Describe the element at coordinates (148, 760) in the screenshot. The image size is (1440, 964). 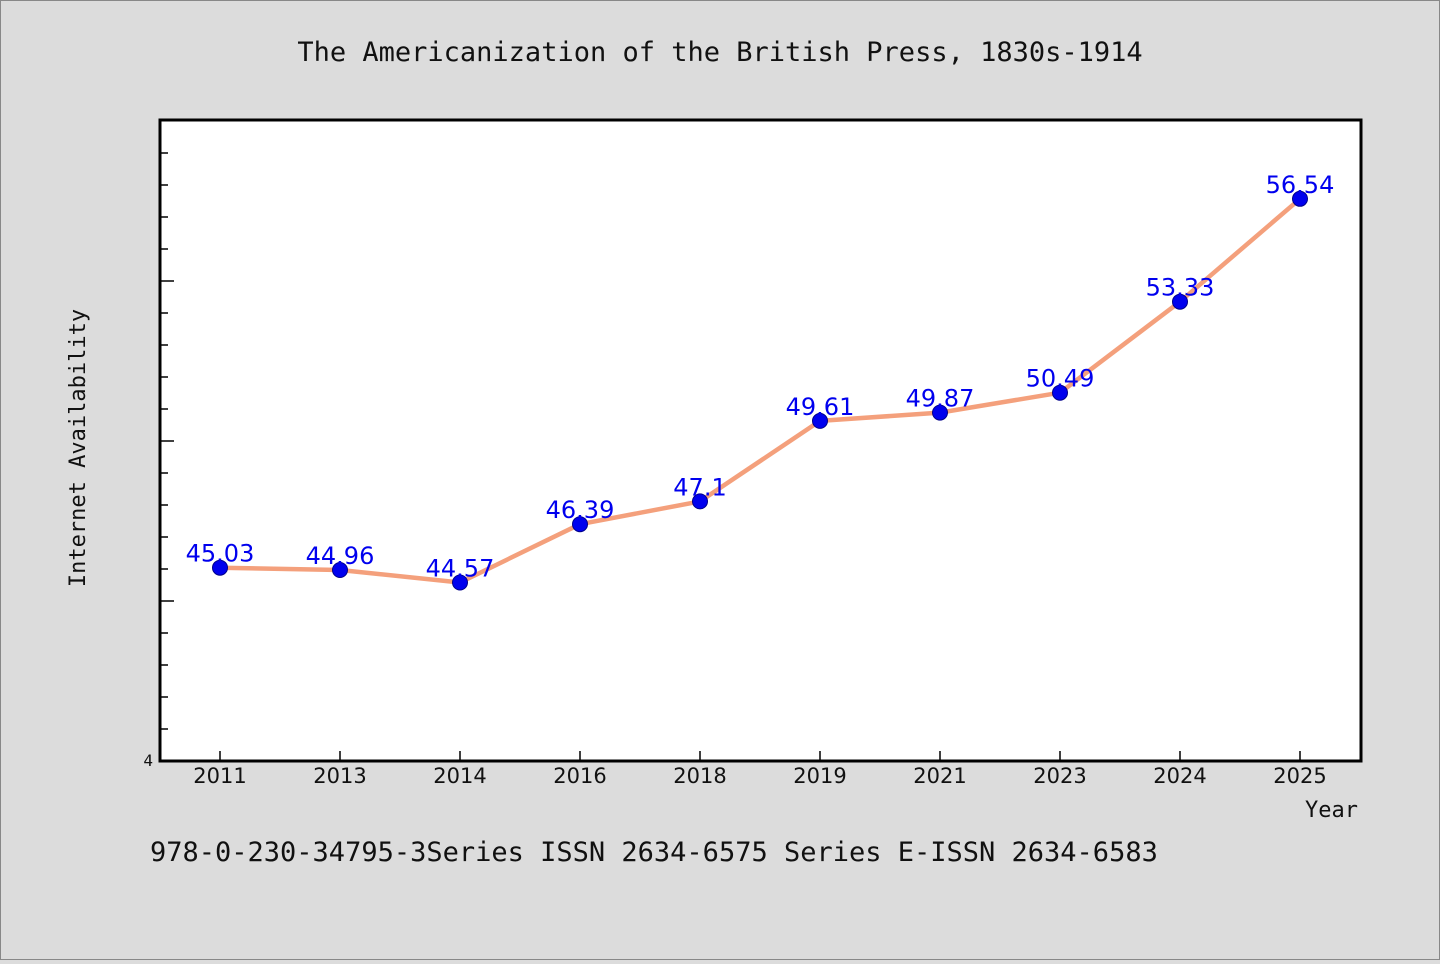
I see `y-tick-label: 4` at that location.